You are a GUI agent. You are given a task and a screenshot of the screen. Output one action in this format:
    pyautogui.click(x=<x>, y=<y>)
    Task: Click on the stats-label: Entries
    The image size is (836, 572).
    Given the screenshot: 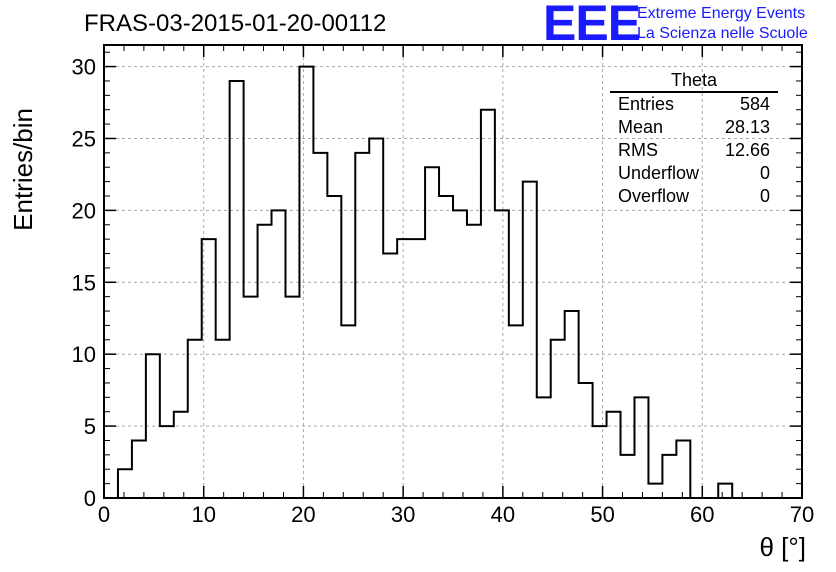 What is the action you would take?
    pyautogui.click(x=646, y=104)
    